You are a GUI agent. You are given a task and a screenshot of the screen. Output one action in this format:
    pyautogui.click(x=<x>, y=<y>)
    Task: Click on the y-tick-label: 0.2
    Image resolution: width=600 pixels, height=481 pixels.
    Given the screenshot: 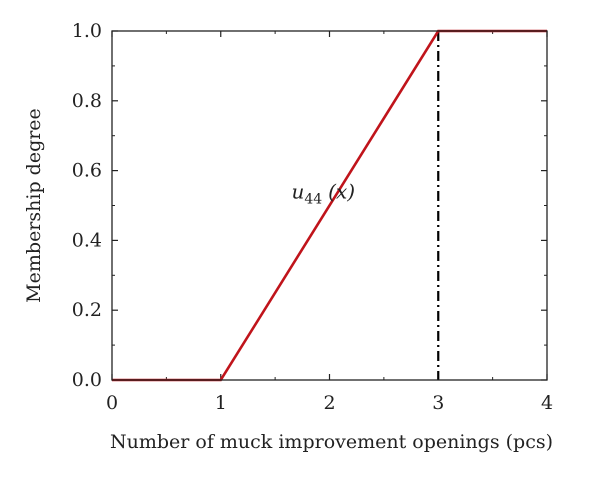 What is the action you would take?
    pyautogui.click(x=87, y=310)
    